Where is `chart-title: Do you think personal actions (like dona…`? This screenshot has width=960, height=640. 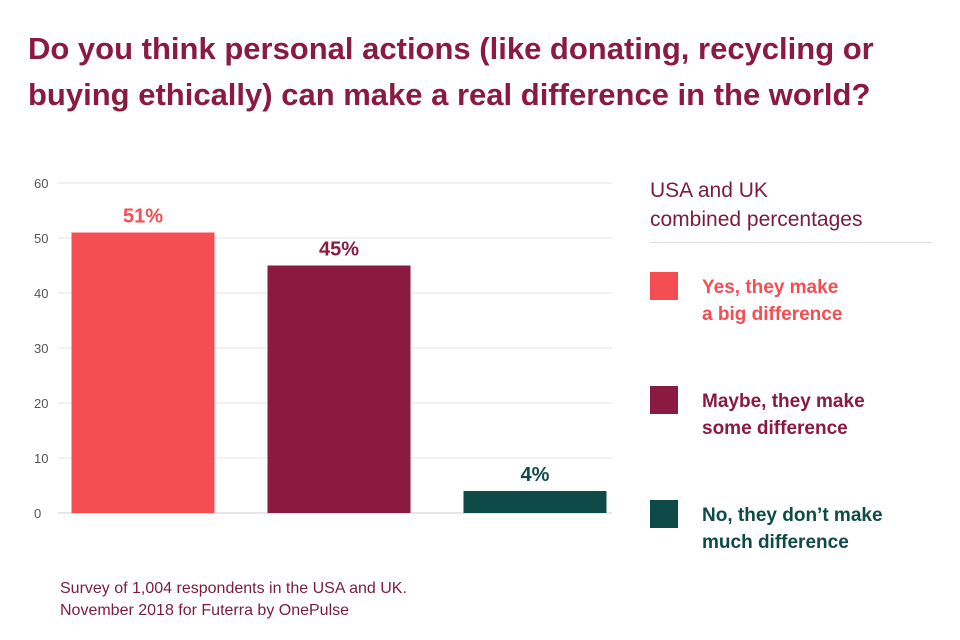
chart-title: Do you think personal actions (like dona… is located at coordinates (483, 72).